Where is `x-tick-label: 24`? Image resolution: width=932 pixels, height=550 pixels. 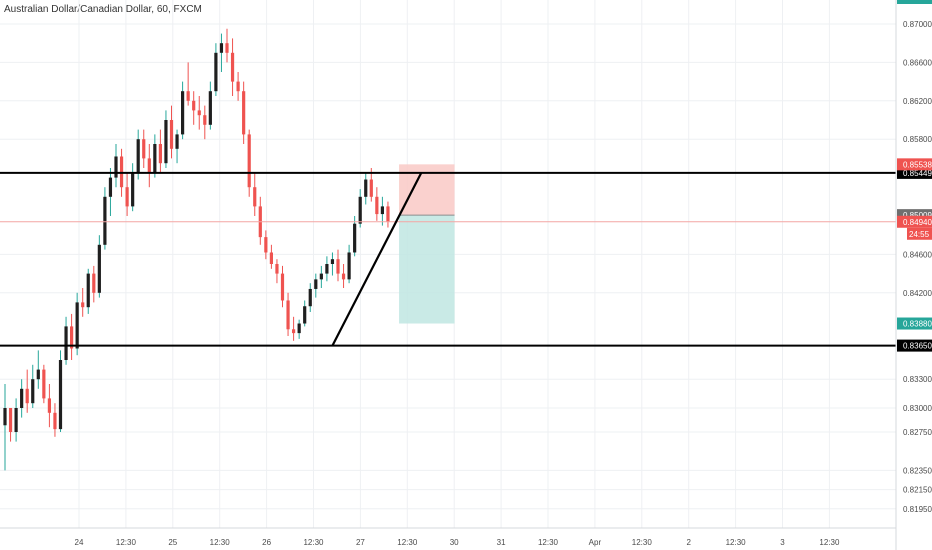 x-tick-label: 24 is located at coordinates (79, 542).